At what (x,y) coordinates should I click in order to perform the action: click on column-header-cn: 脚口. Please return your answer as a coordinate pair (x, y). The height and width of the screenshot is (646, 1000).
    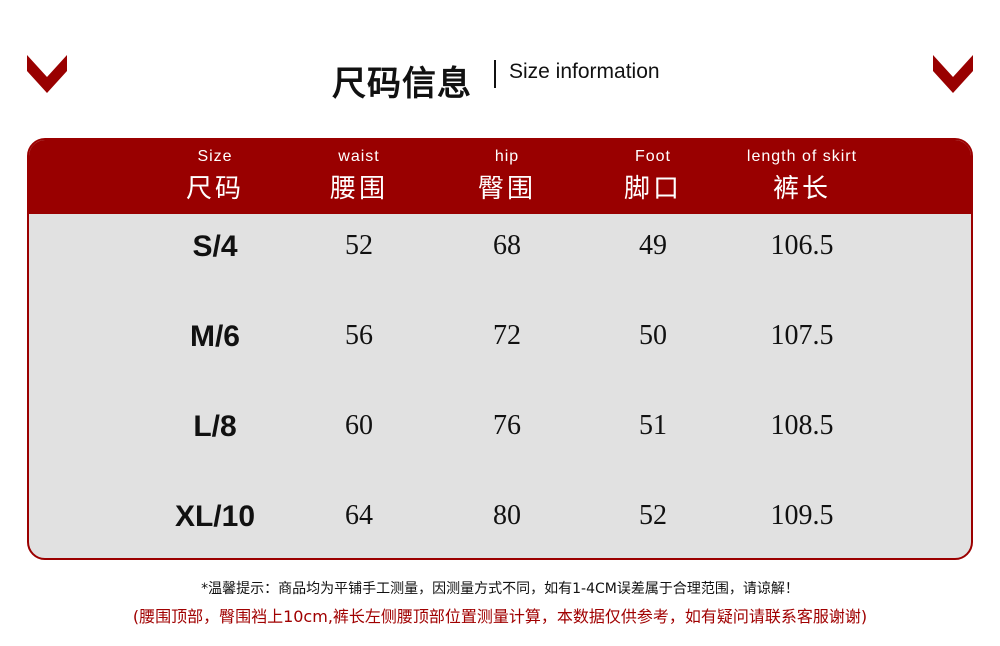
    Looking at the image, I should click on (652, 189).